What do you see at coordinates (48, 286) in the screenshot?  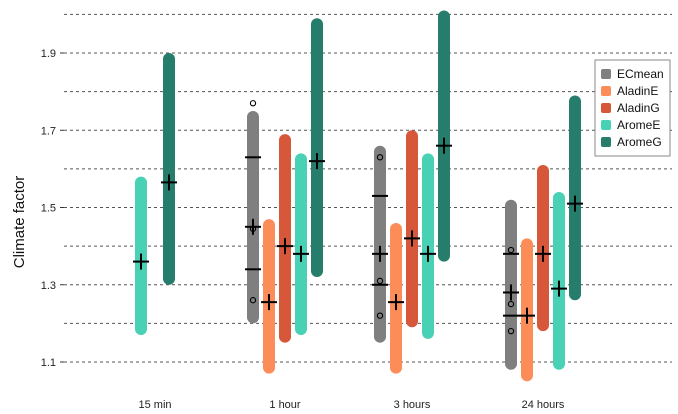 I see `y-tick-label-1: 1.3` at bounding box center [48, 286].